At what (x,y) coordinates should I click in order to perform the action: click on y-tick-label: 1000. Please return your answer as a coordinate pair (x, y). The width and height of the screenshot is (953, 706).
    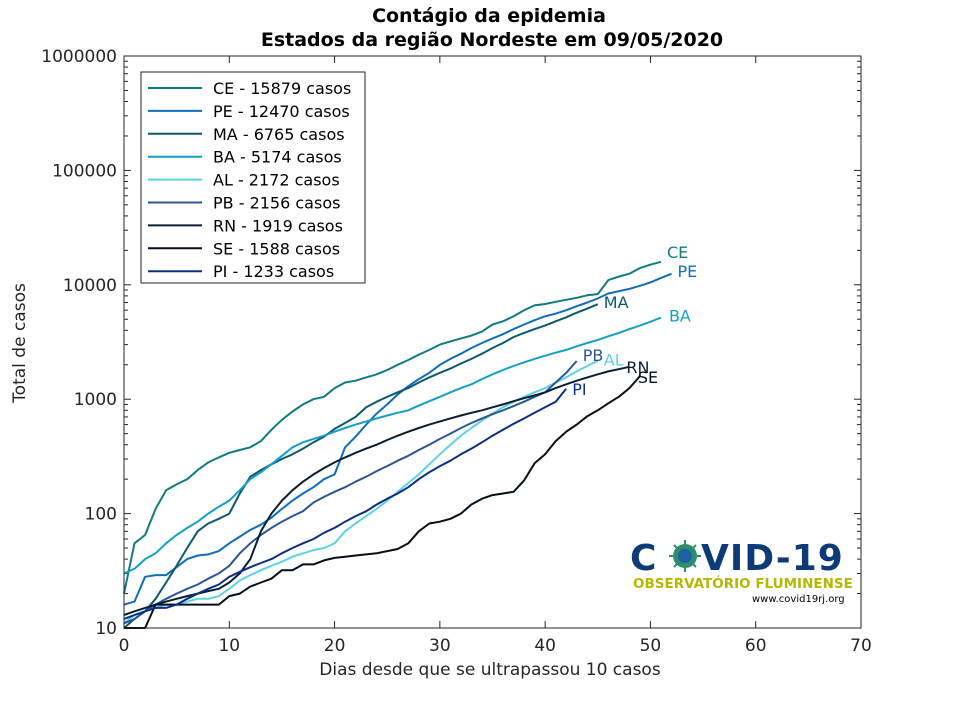
    Looking at the image, I should click on (95, 400).